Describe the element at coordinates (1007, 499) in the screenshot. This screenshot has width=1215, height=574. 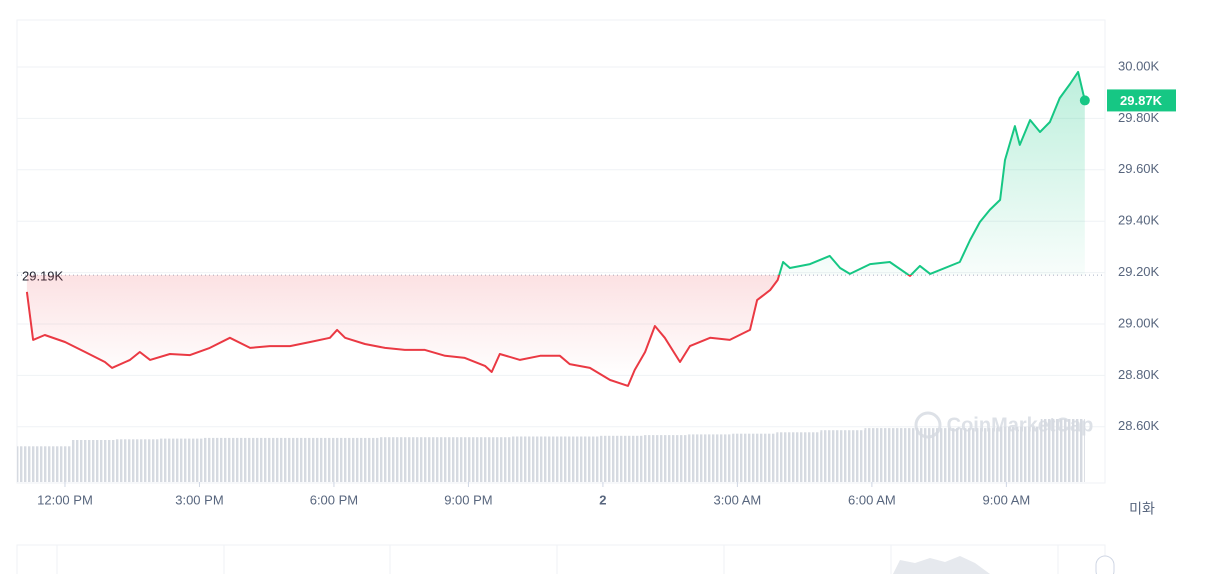
I see `x-tick-label: 9:00 AM` at that location.